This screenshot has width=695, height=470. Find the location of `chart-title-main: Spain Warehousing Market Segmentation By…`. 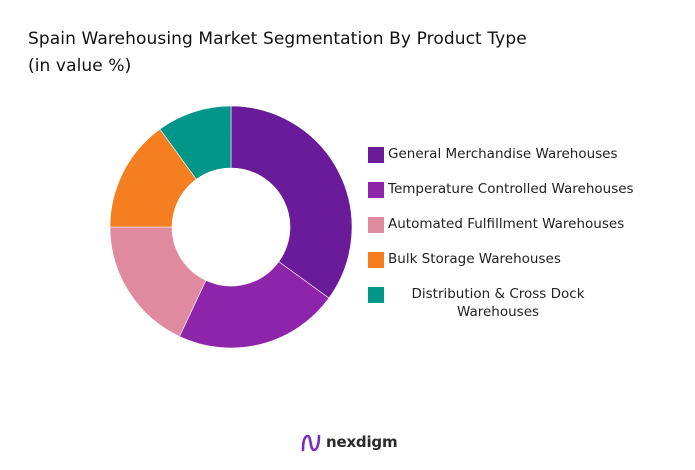

chart-title-main: Spain Warehousing Market Segmentation By… is located at coordinates (277, 39).